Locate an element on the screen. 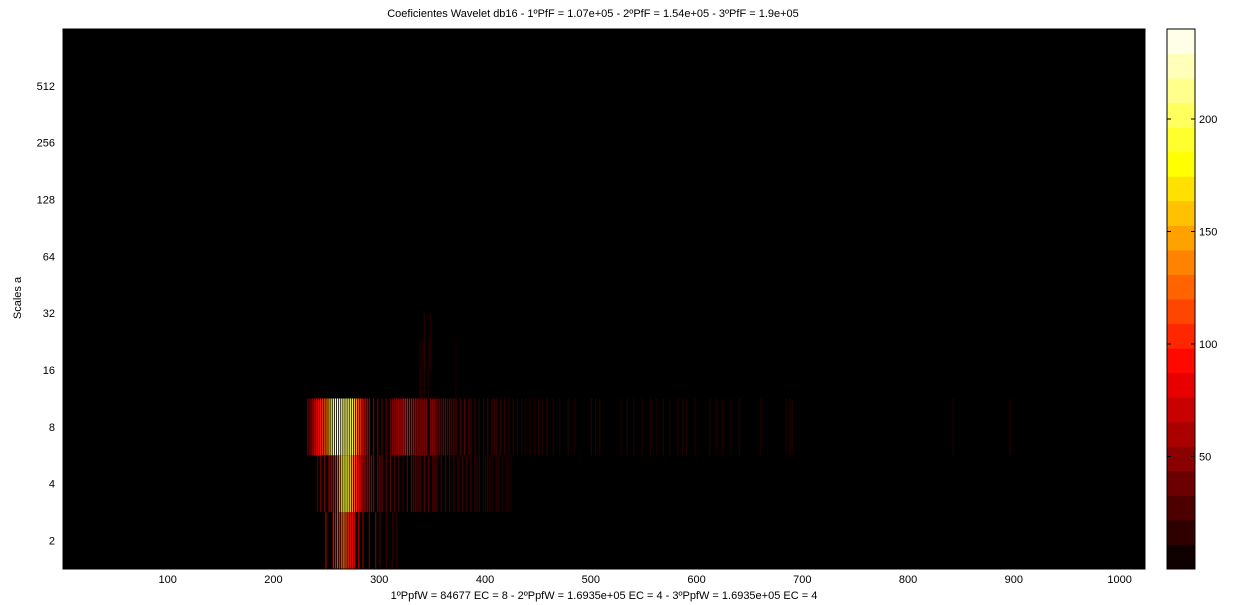  colorbar-tick-label: 150 is located at coordinates (1208, 233).